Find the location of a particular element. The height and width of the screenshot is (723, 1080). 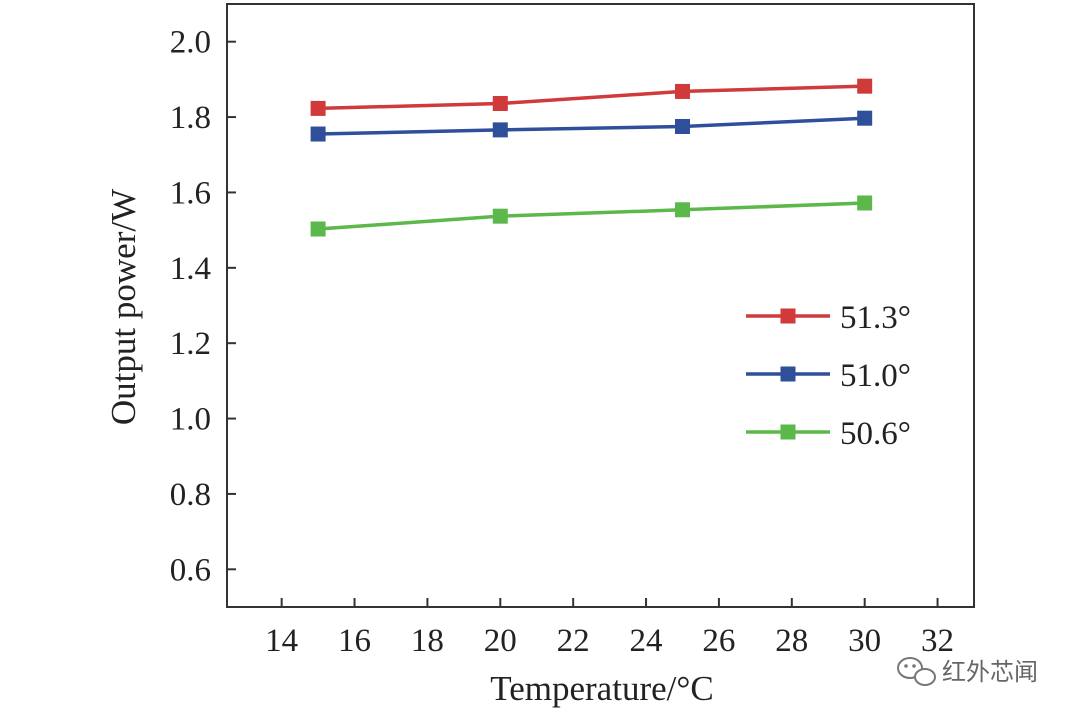

x-tick-label: 24 is located at coordinates (646, 641).